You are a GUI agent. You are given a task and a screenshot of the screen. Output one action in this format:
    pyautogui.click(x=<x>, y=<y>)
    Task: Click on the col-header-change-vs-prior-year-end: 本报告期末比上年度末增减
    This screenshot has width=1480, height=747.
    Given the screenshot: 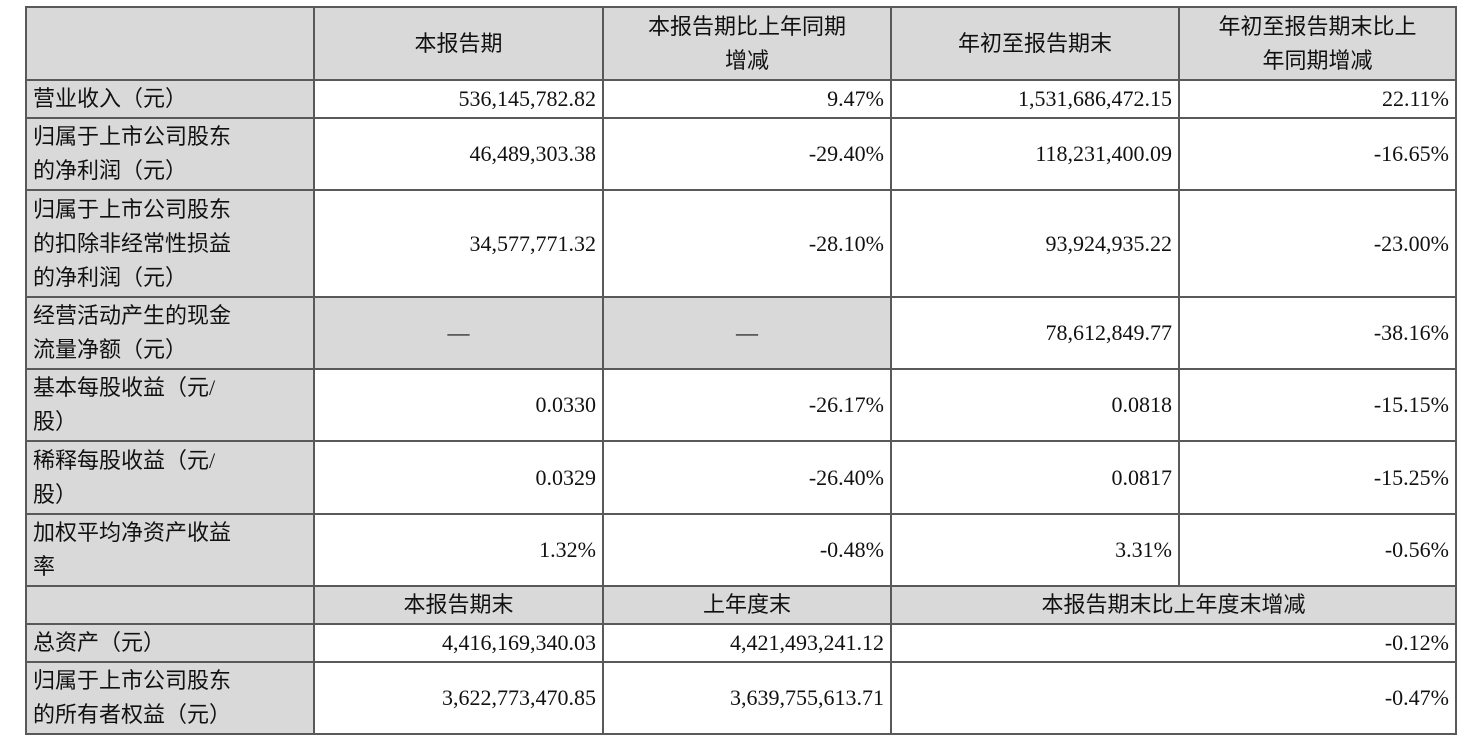 What is the action you would take?
    pyautogui.click(x=1173, y=605)
    